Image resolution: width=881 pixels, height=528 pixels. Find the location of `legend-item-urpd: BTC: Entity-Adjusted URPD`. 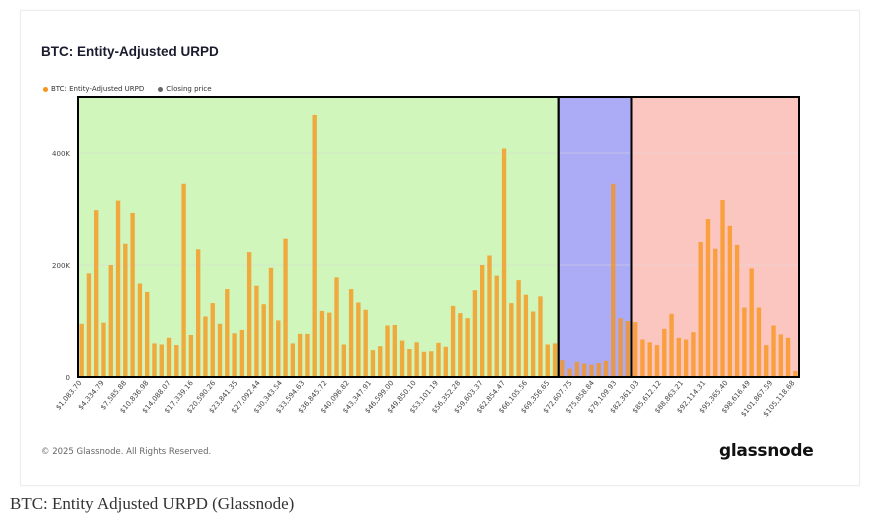

legend-item-urpd: BTC: Entity-Adjusted URPD is located at coordinates (93, 89).